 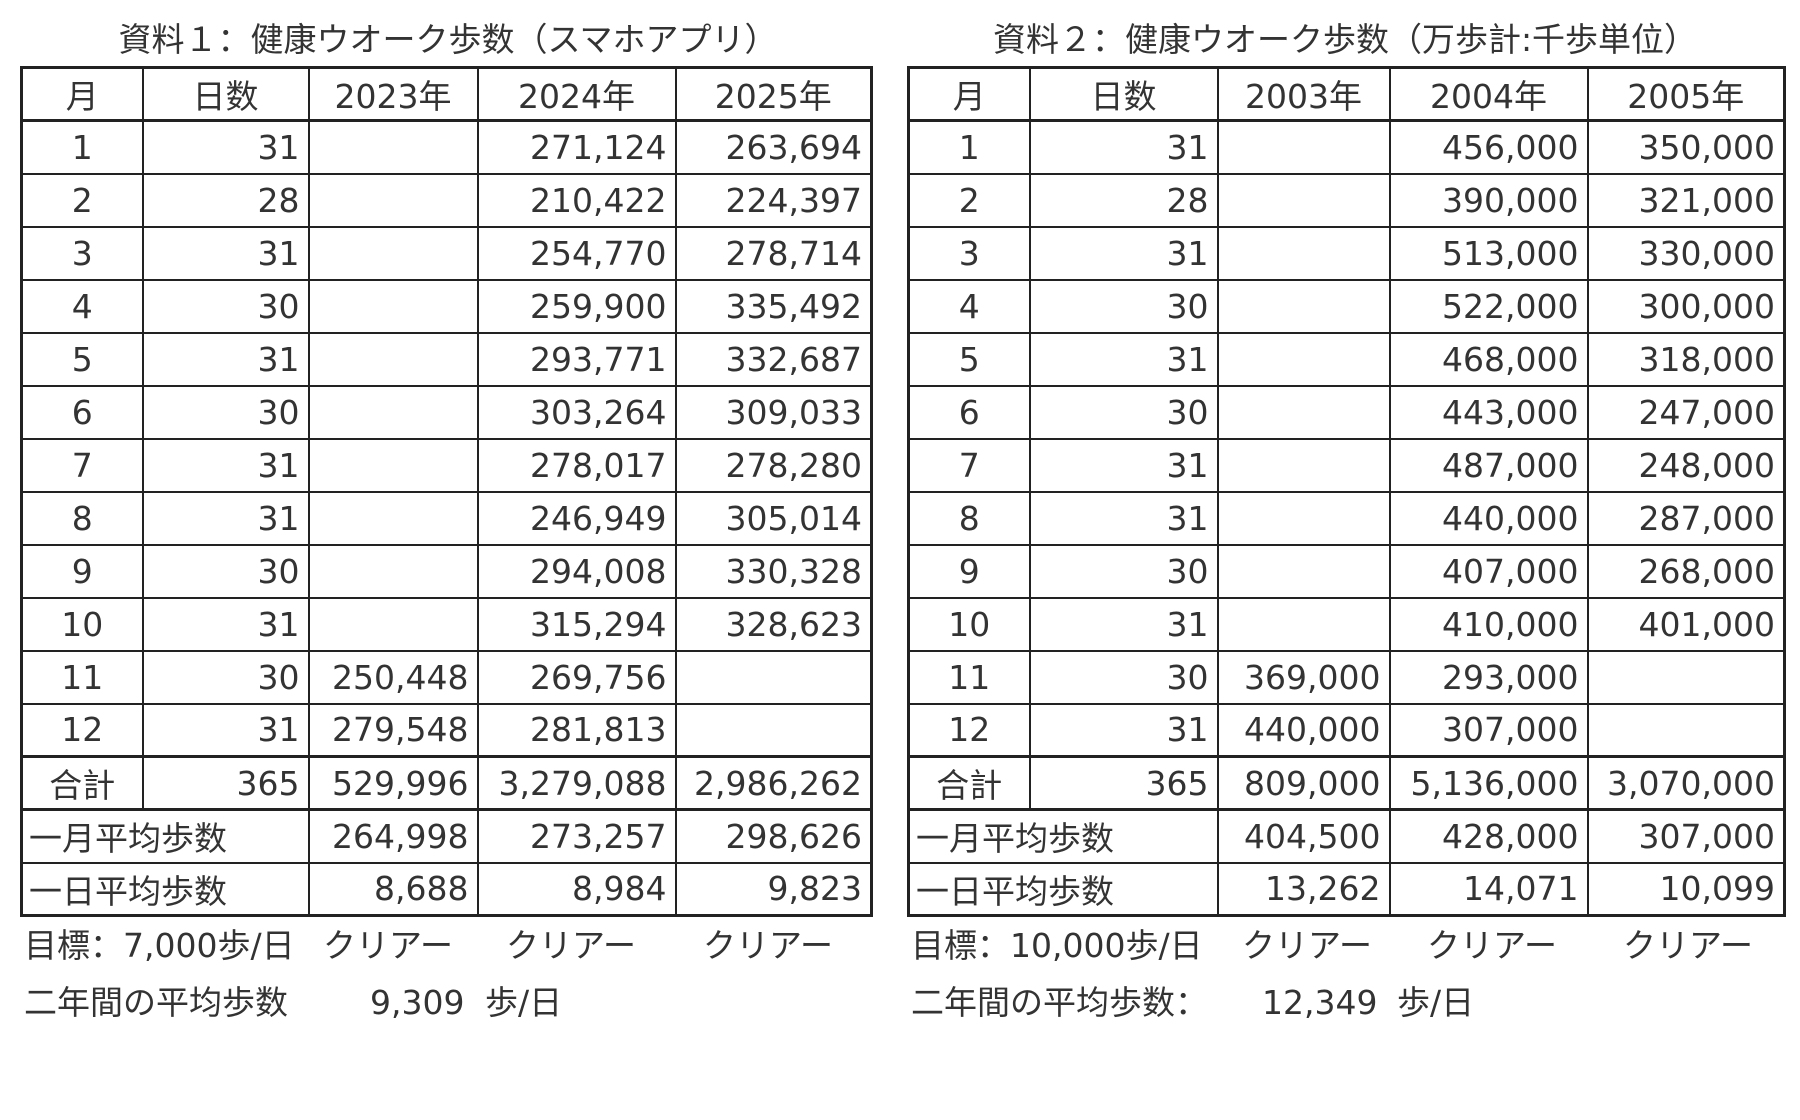 What do you see at coordinates (576, 836) in the screenshot?
I see `monthly-avg-cell: 273,257` at bounding box center [576, 836].